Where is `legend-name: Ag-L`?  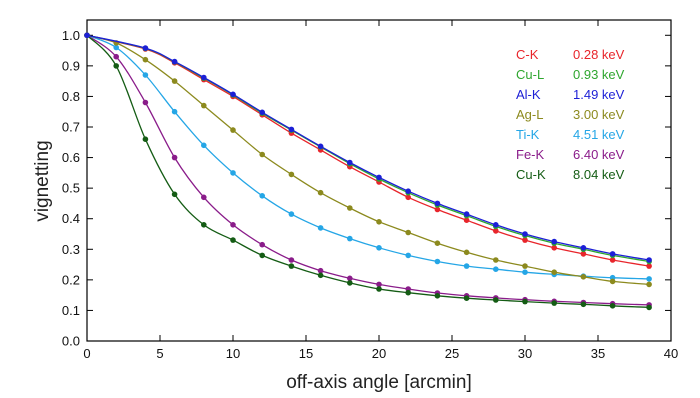
legend-name: Ag-L is located at coordinates (529, 114).